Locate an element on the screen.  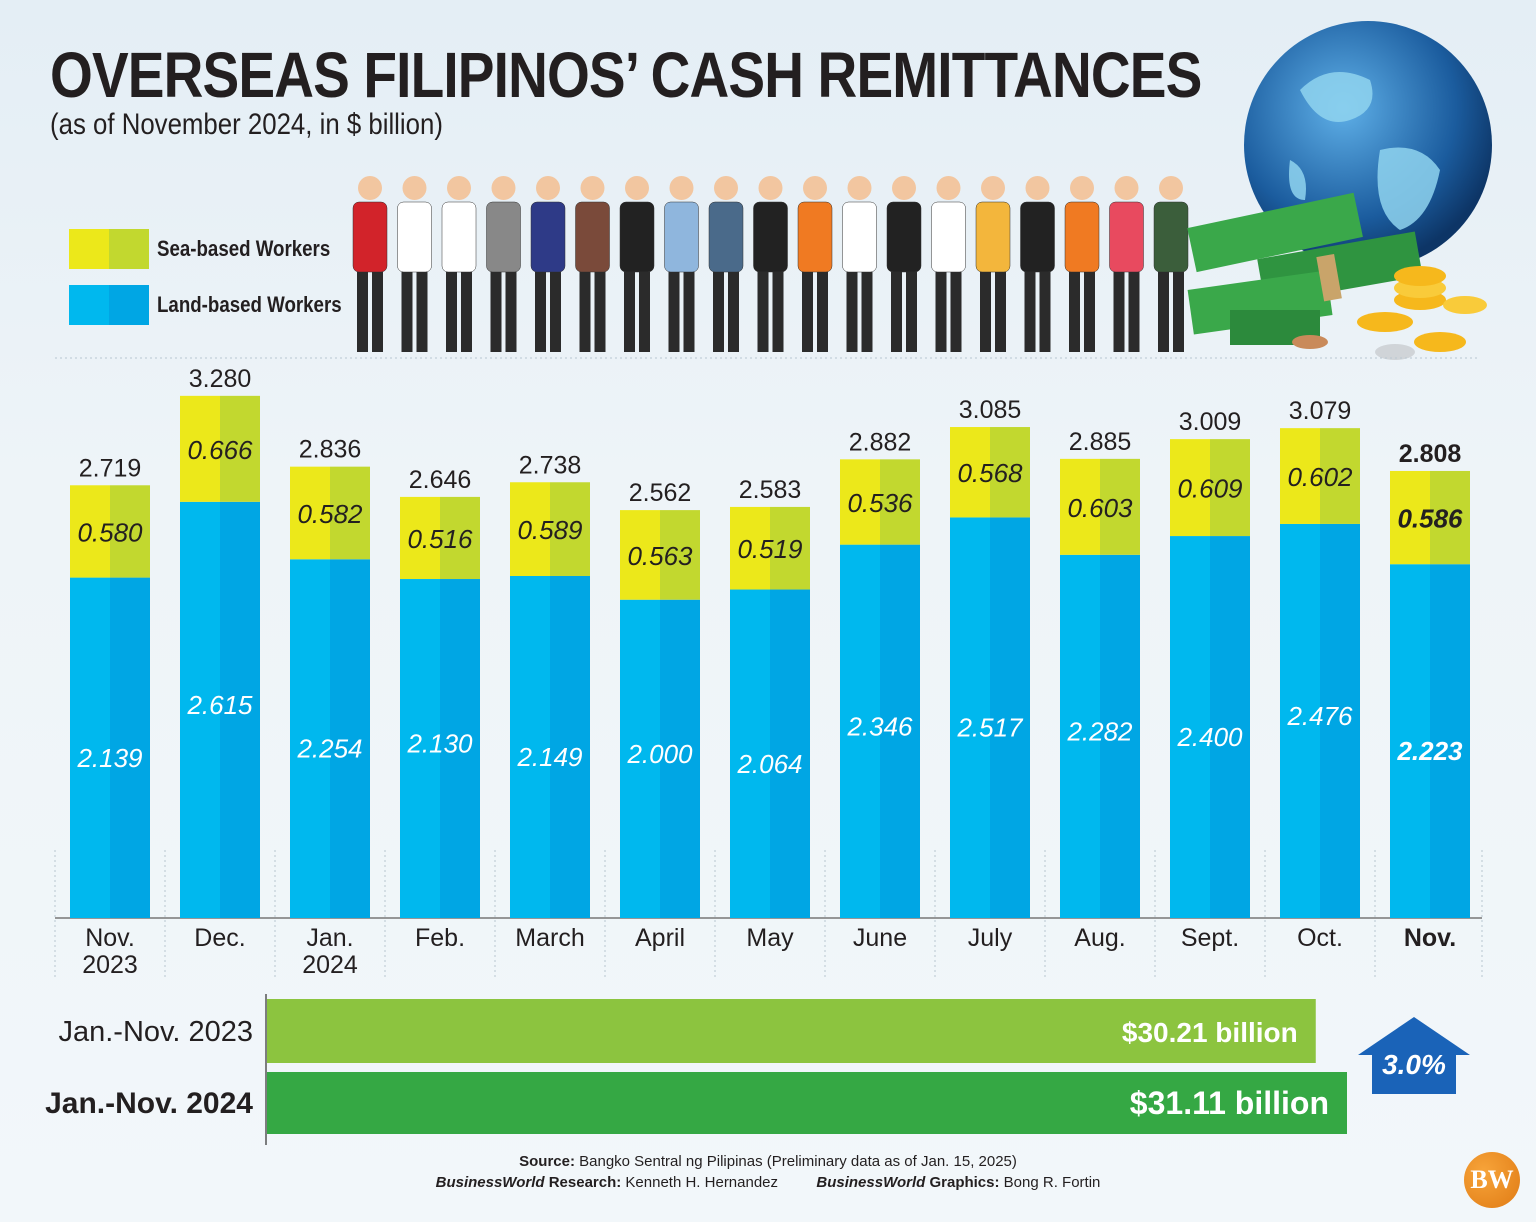
x-tick-label: Jan. is located at coordinates (329, 938).